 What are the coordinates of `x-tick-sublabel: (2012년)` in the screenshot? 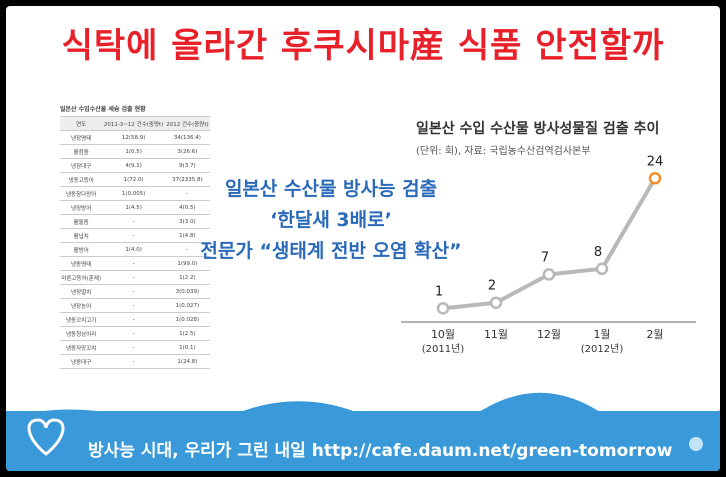 It's located at (602, 349).